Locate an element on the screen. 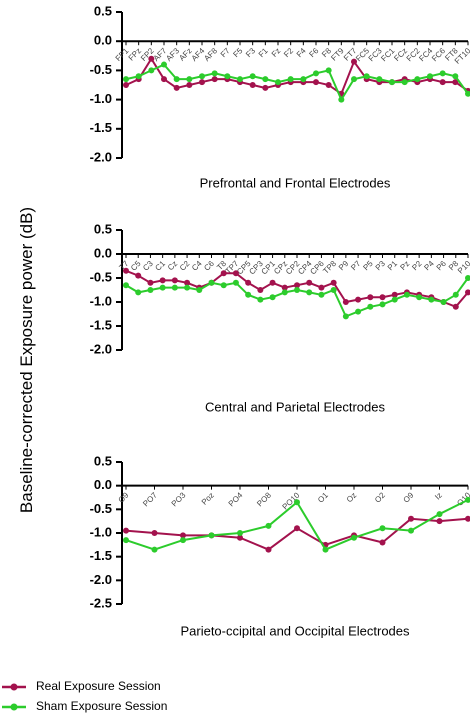 This screenshot has width=470, height=717. x-tick-label: TP8 is located at coordinates (329, 267).